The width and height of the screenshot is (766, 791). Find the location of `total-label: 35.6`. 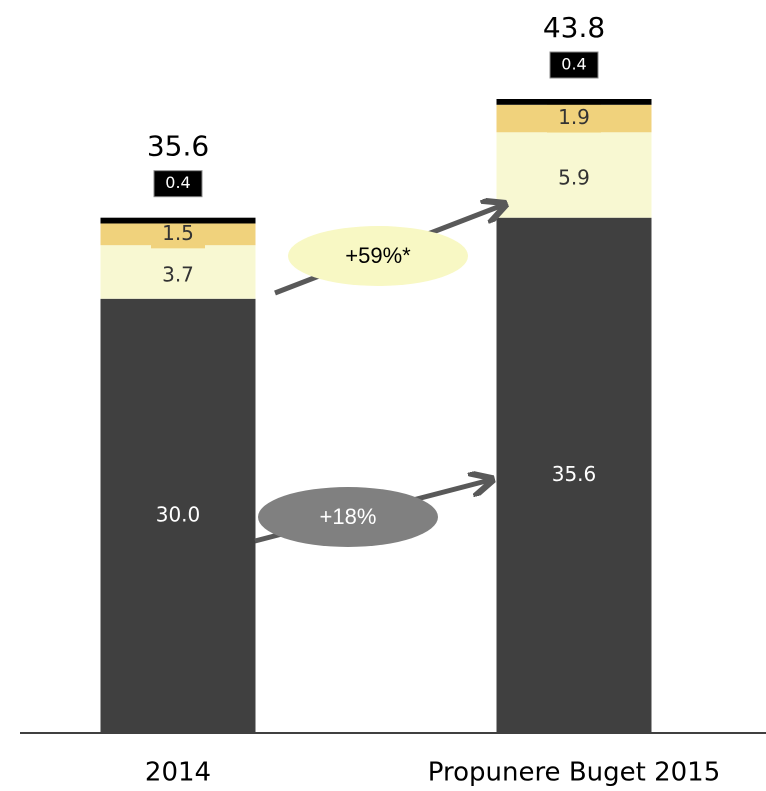

total-label: 35.6 is located at coordinates (178, 146).